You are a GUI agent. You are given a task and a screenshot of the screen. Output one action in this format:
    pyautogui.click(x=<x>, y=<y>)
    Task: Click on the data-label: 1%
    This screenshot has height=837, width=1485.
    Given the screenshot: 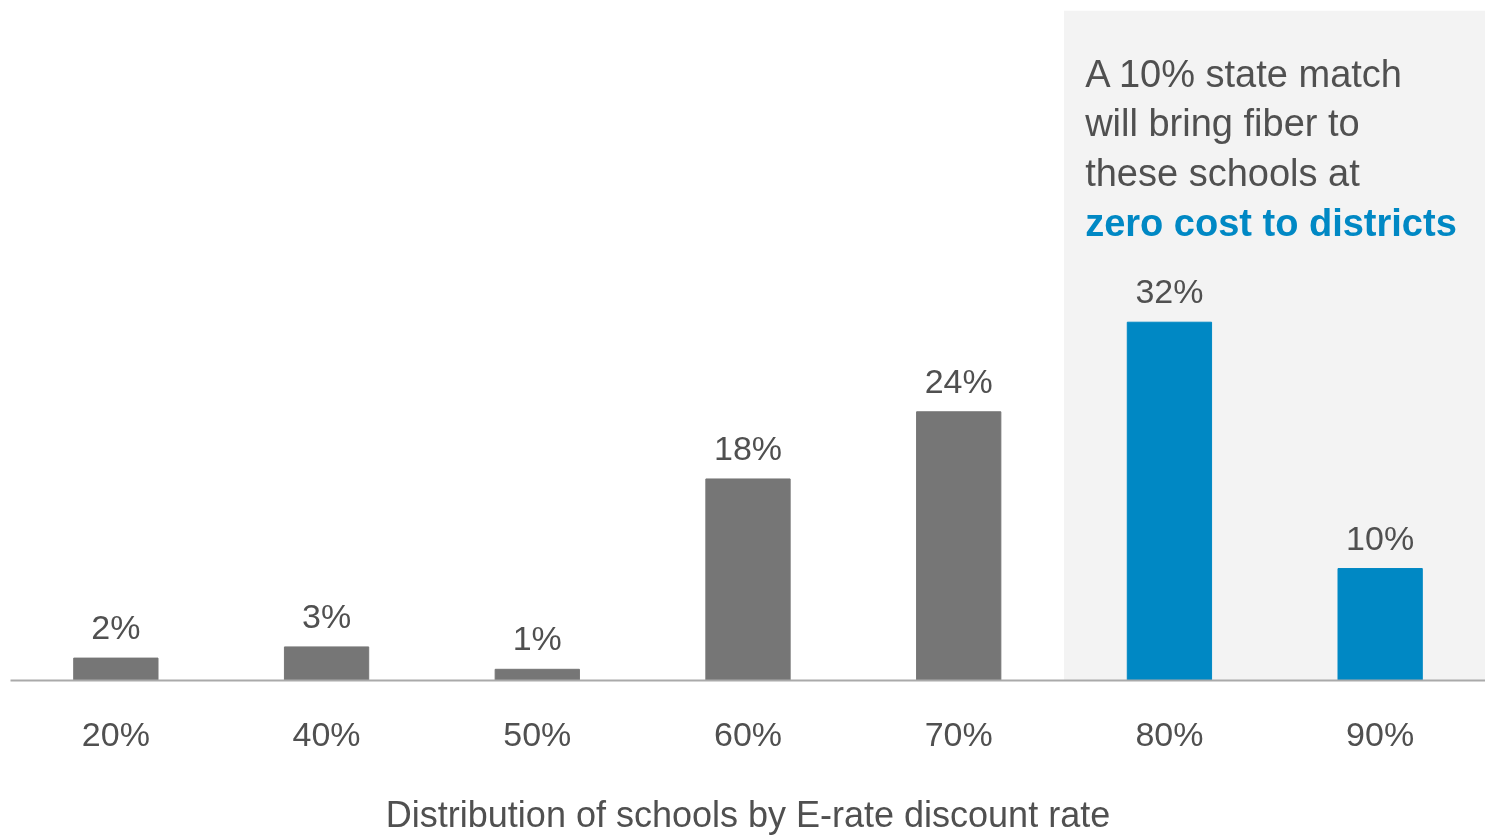 What is the action you would take?
    pyautogui.click(x=537, y=638)
    